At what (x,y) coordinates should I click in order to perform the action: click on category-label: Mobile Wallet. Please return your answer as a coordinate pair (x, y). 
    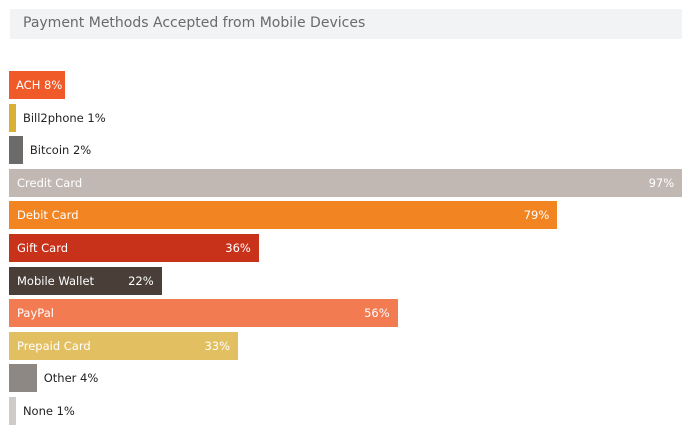
    Looking at the image, I should click on (56, 280).